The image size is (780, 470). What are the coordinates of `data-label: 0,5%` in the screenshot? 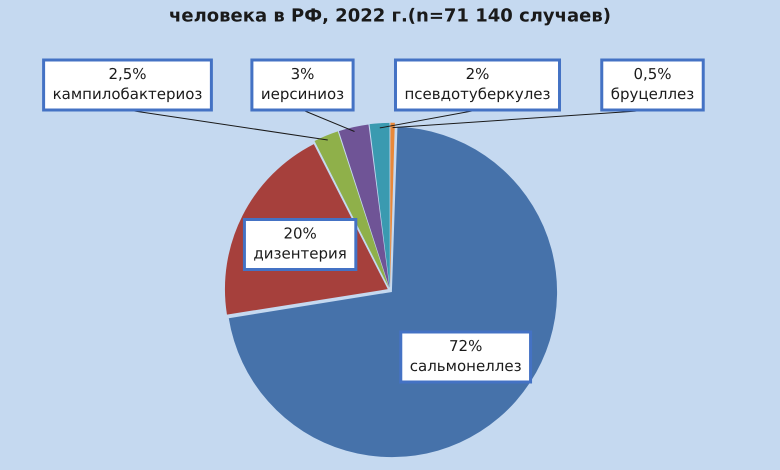 It's located at (652, 73).